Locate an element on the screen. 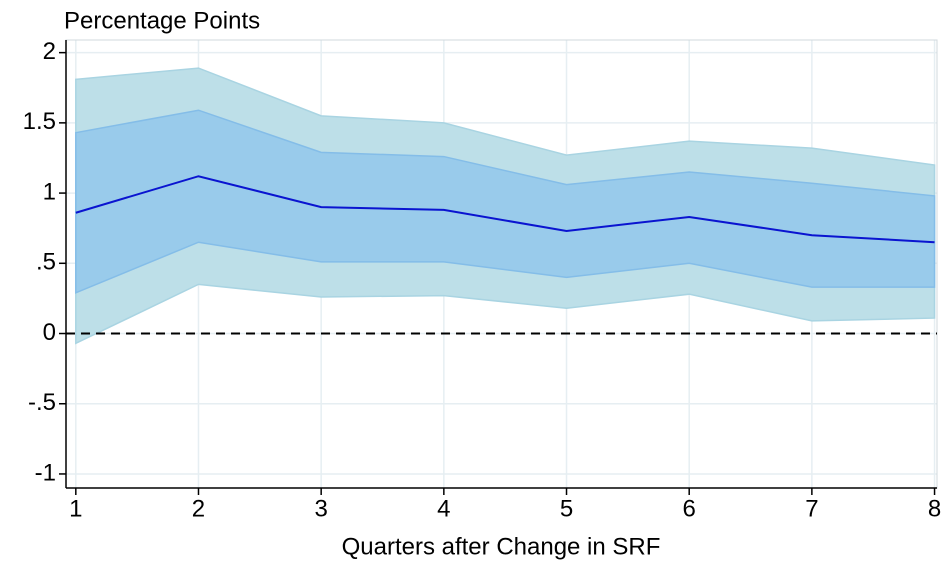 This screenshot has width=943, height=563. x-tick-label: 8 is located at coordinates (934, 508).